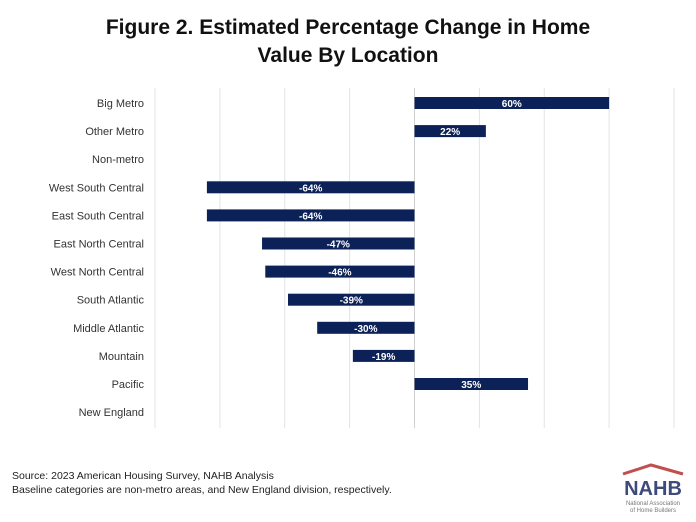  I want to click on data-label: -47%, so click(338, 245).